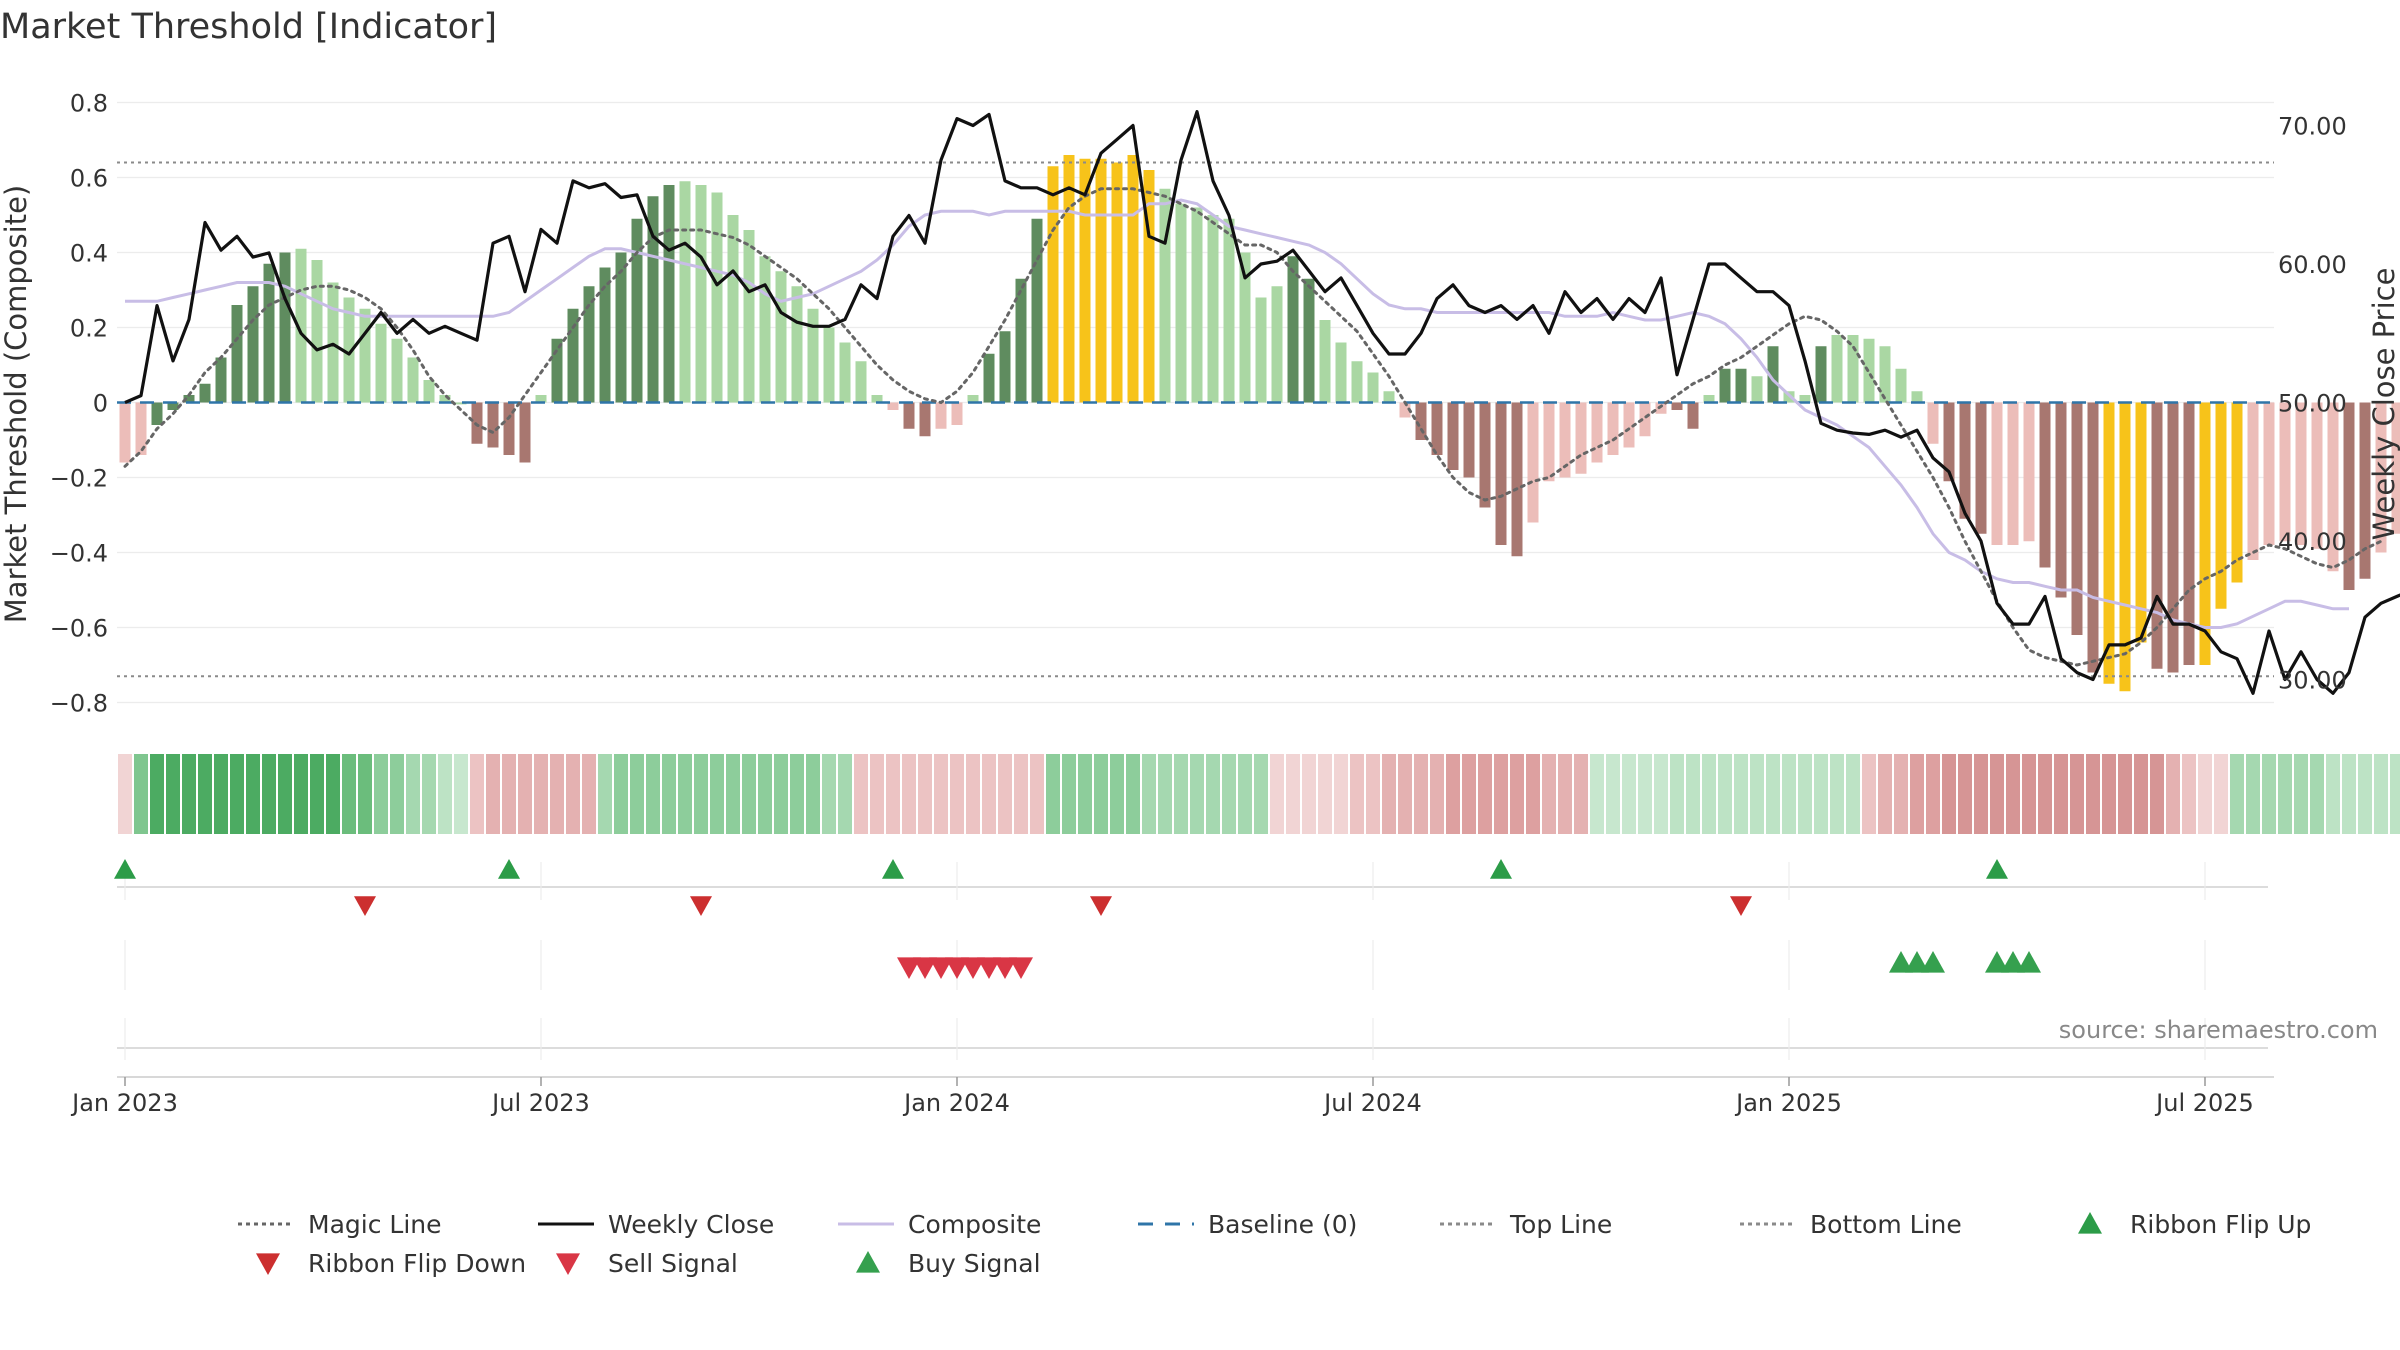 Image resolution: width=2400 pixels, height=1350 pixels. Describe the element at coordinates (1526, 1224) in the screenshot. I see `legend-item-4: Top Line` at that location.